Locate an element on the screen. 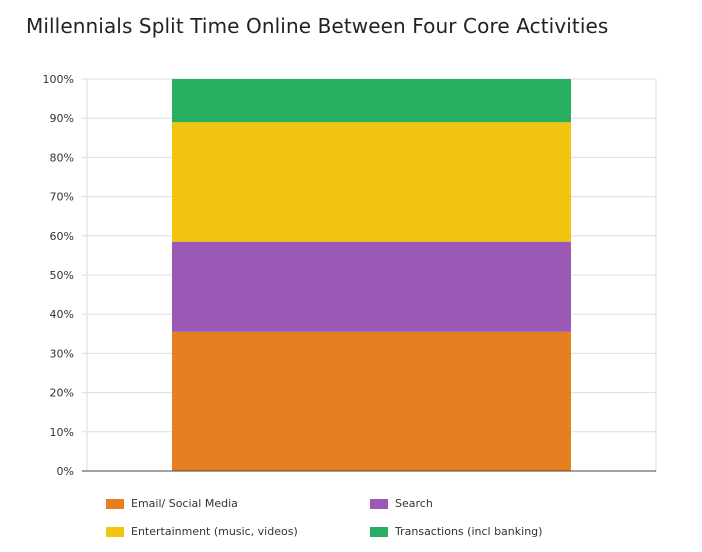 The height and width of the screenshot is (552, 702). y-tick-label: 80% is located at coordinates (62, 157).